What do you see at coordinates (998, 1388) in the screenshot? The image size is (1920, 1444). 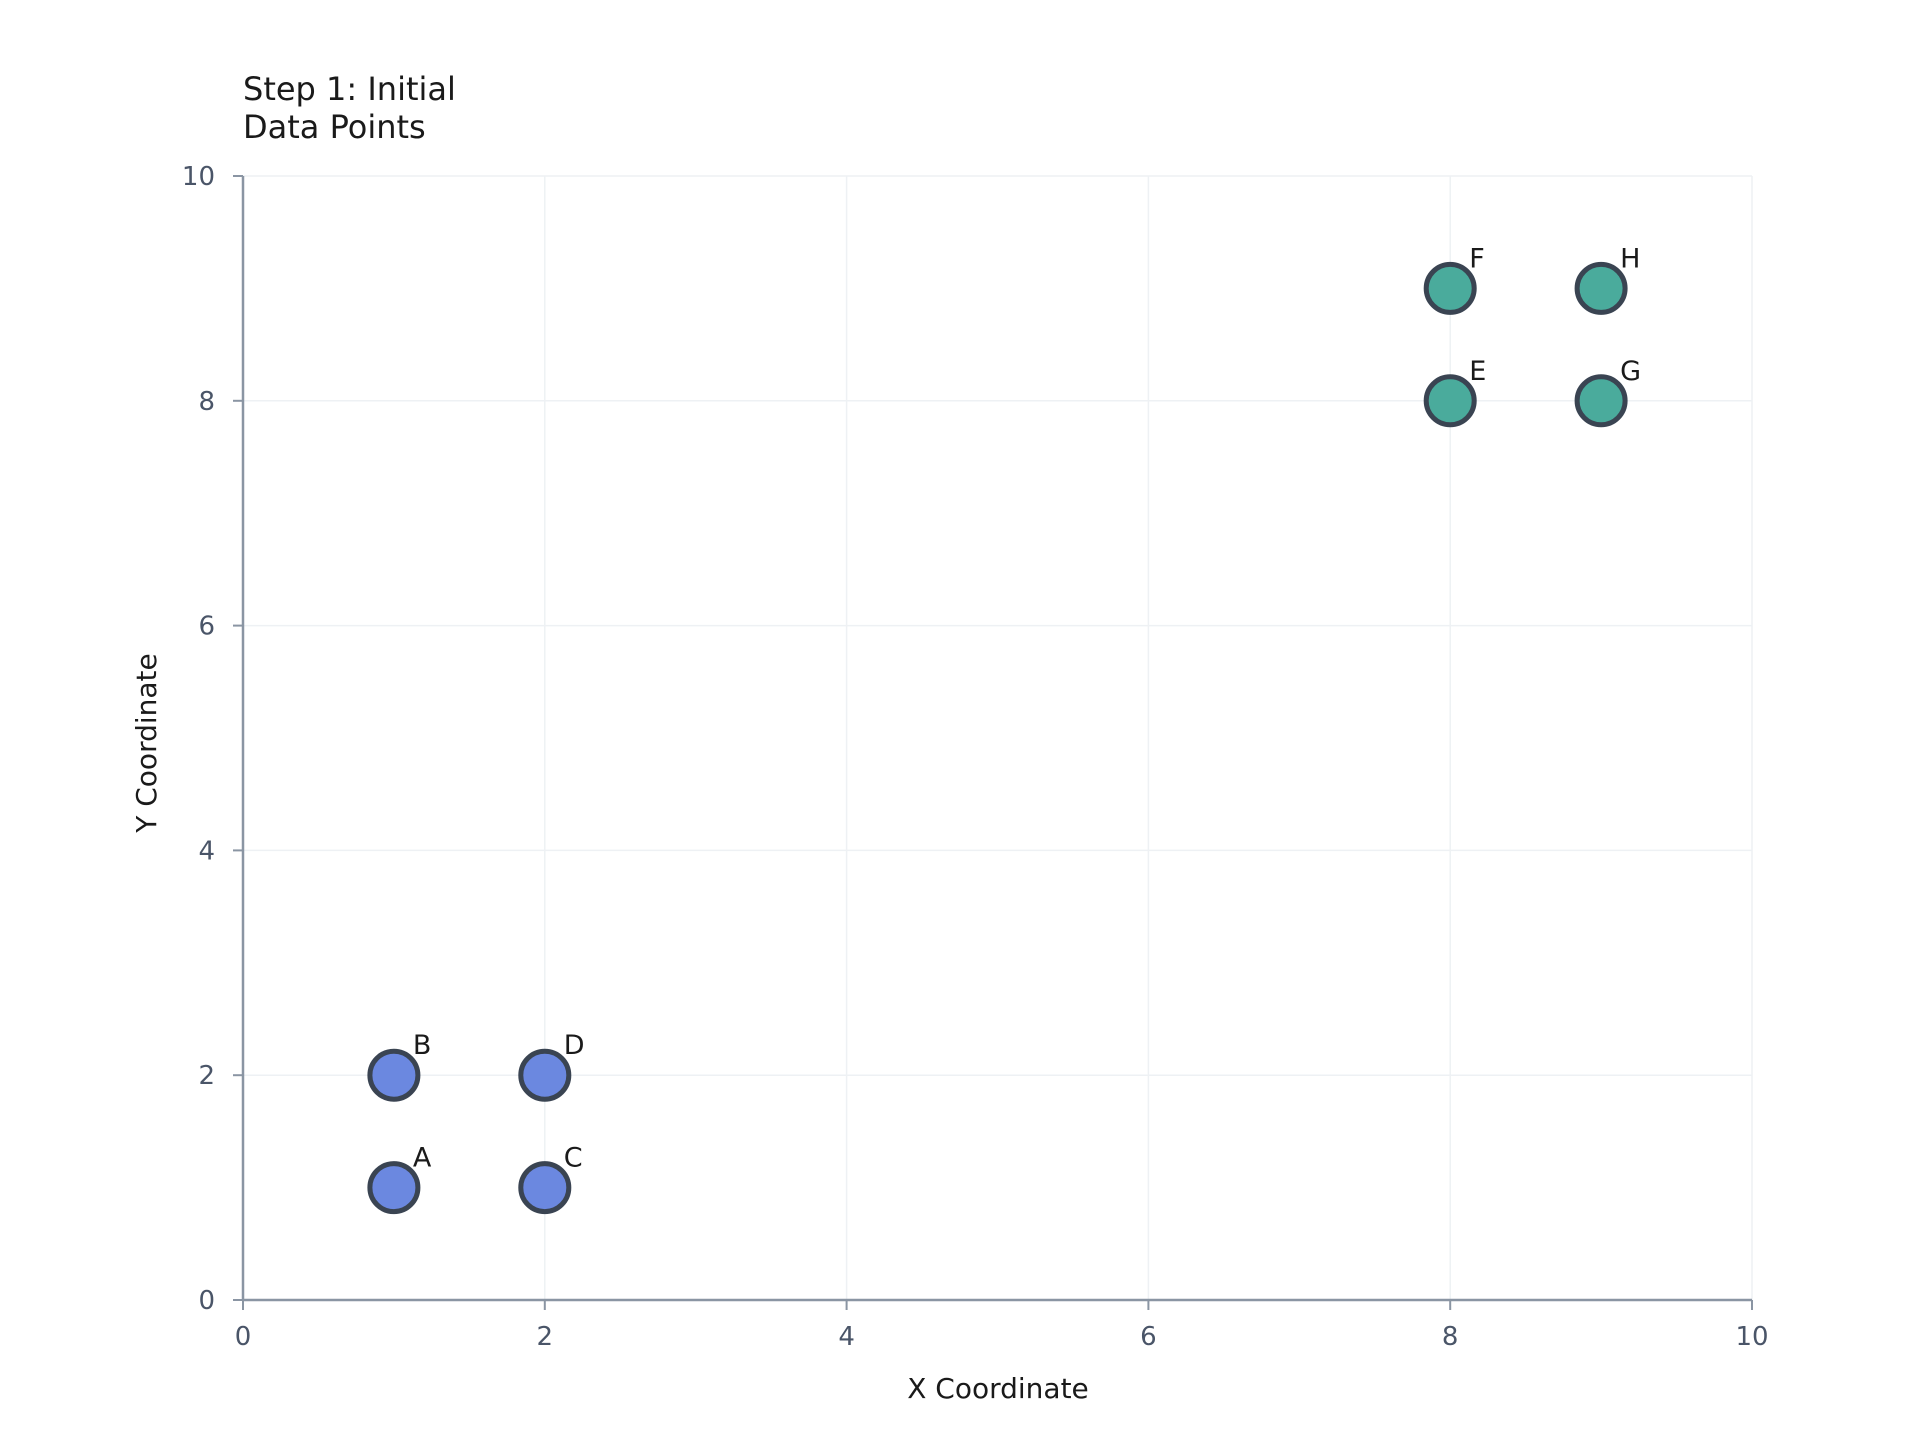 I see `x-axis-title: X Coordinate` at bounding box center [998, 1388].